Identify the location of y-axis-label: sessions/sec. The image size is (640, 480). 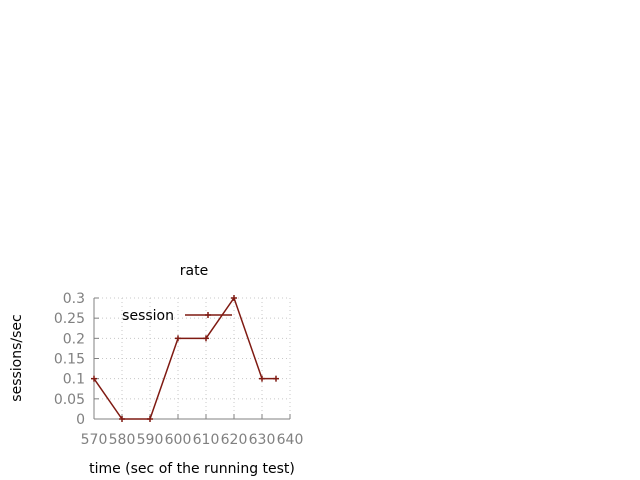
(17, 357).